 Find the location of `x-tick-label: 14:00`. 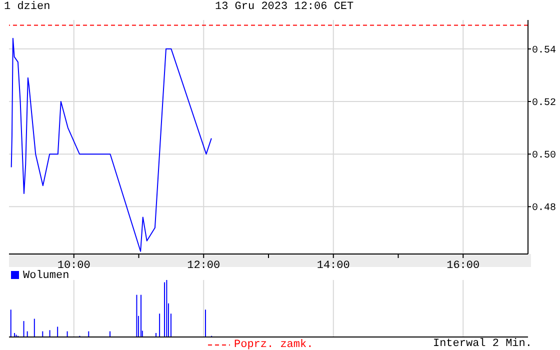

x-tick-label: 14:00 is located at coordinates (333, 266).